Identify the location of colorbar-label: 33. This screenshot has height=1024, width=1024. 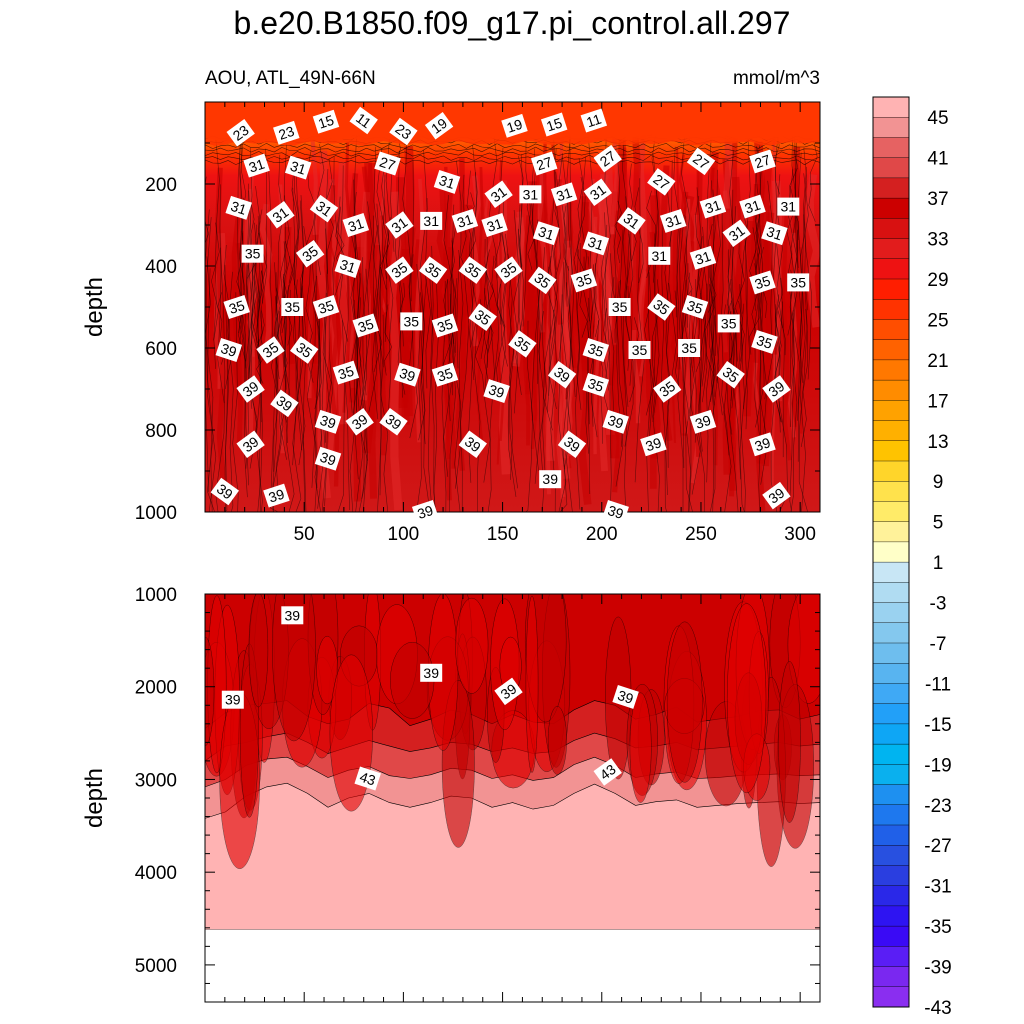
(937, 240).